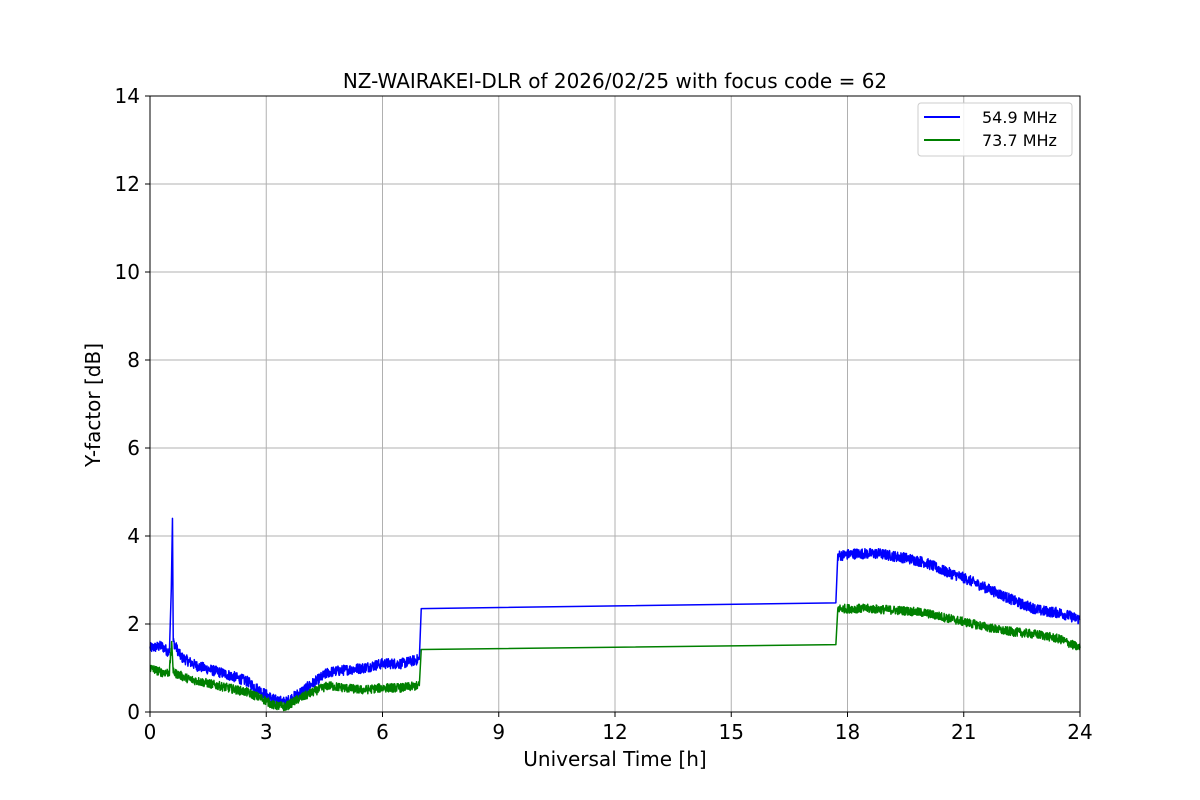 Image resolution: width=1200 pixels, height=800 pixels. I want to click on x-tick-label: 3, so click(266, 732).